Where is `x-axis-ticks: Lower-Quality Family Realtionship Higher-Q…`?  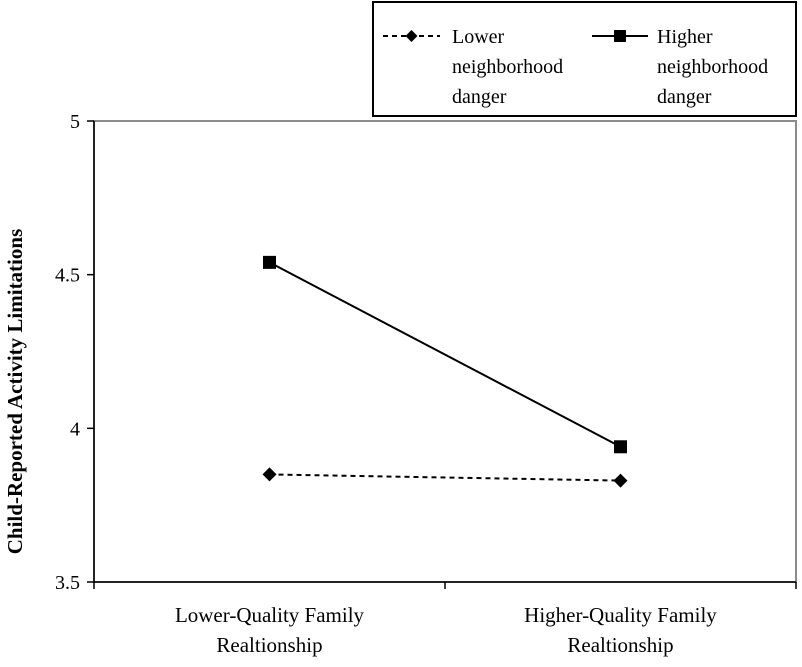 x-axis-ticks: Lower-Quality Family Realtionship Higher-Q… is located at coordinates (445, 619).